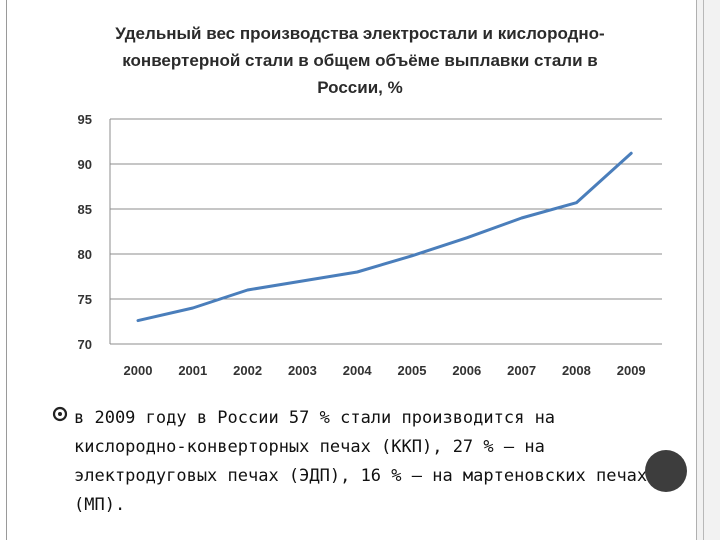 This screenshot has width=720, height=540. What do you see at coordinates (666, 471) in the screenshot?
I see `decorative-circle` at bounding box center [666, 471].